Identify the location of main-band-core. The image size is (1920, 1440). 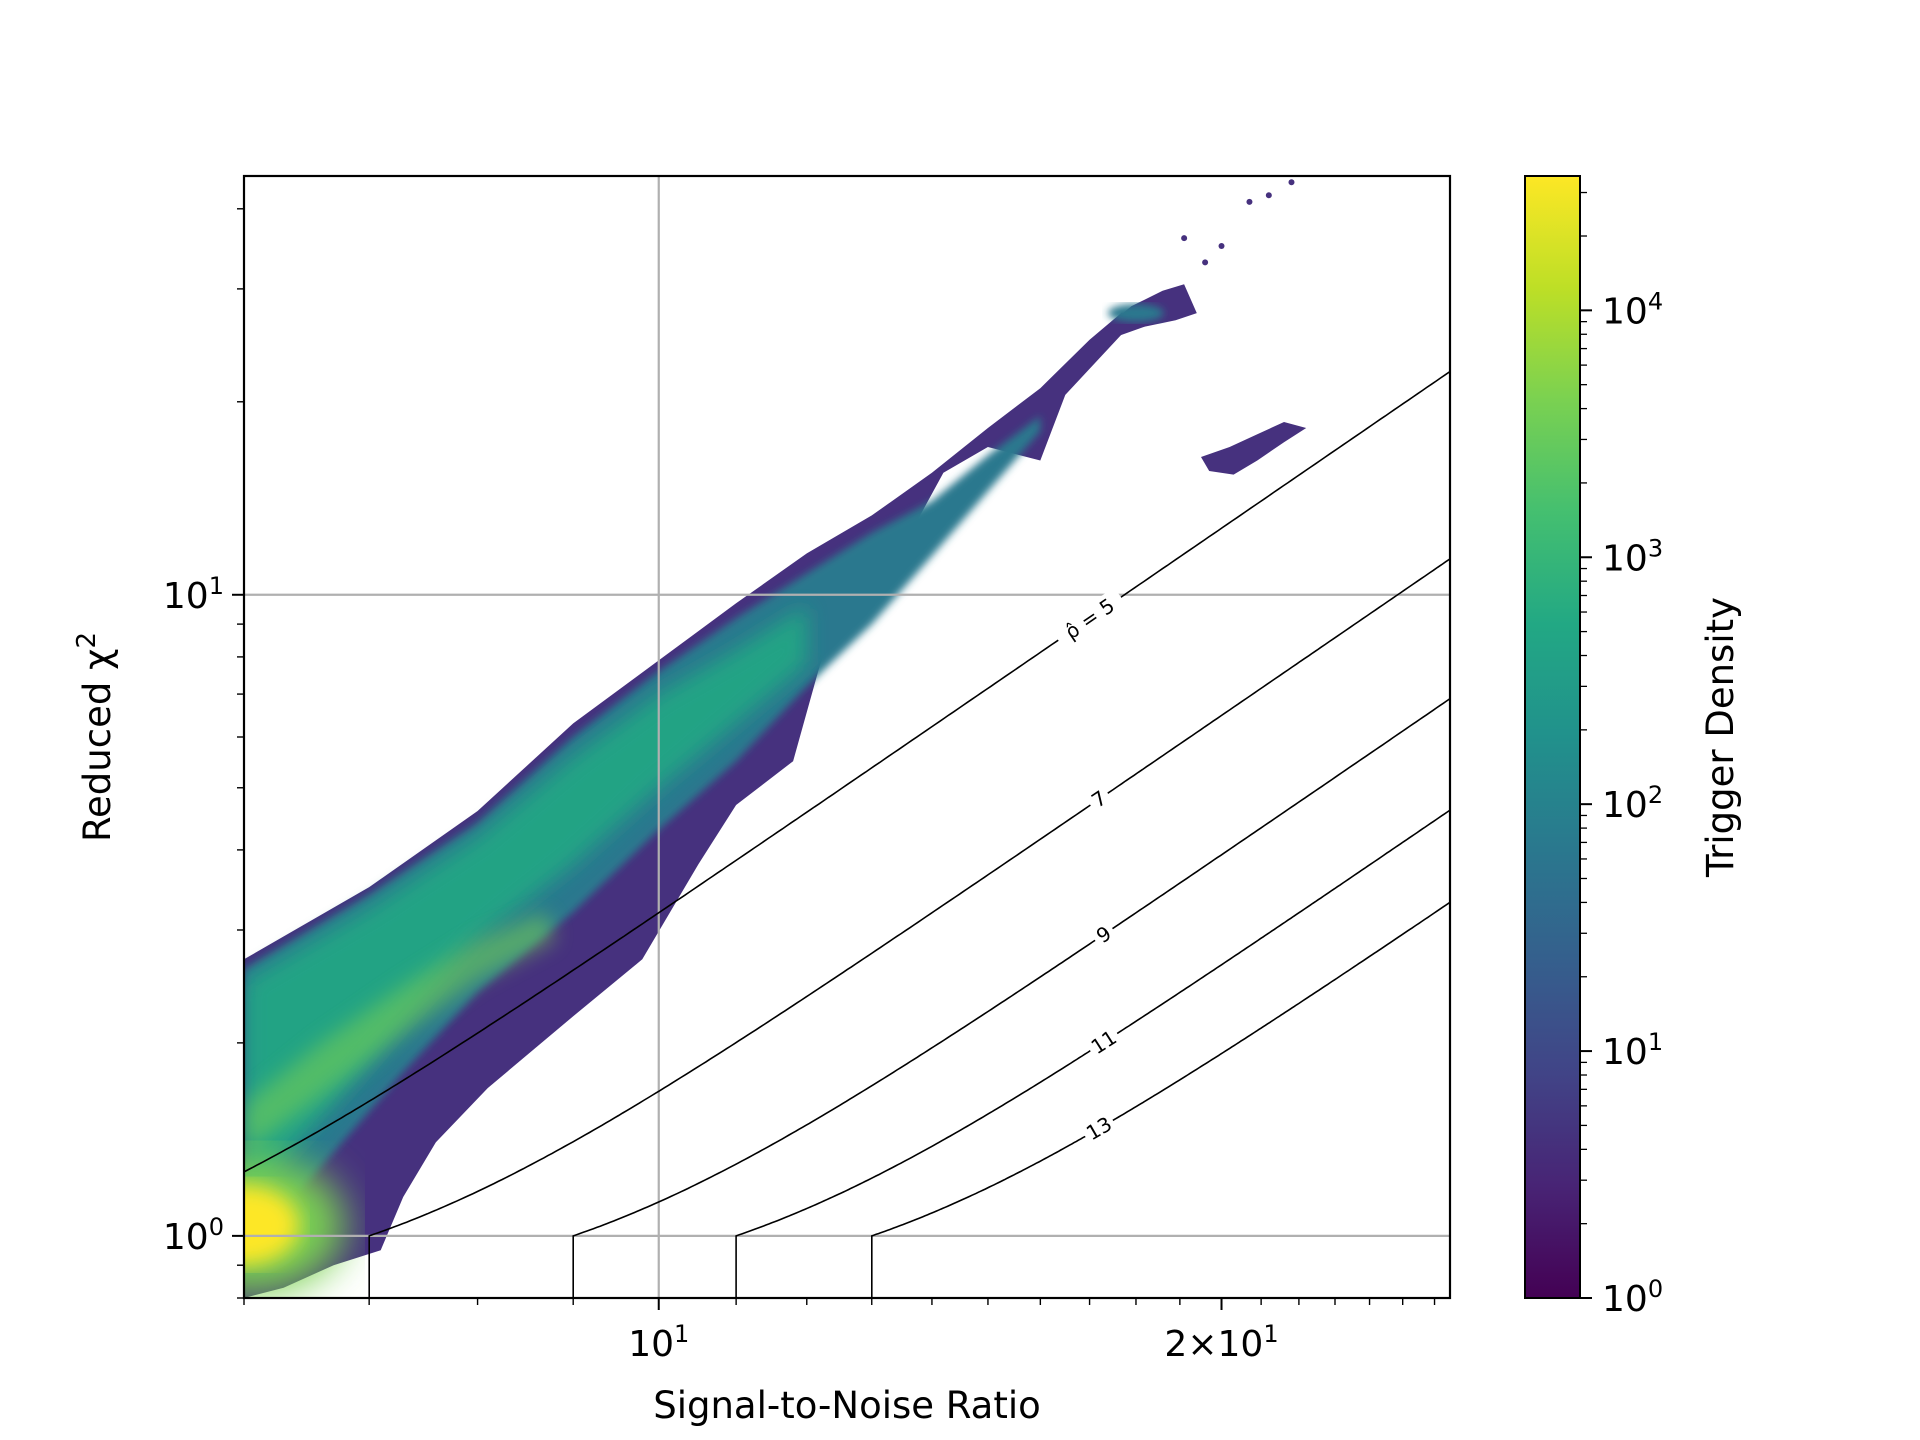
(525, 901).